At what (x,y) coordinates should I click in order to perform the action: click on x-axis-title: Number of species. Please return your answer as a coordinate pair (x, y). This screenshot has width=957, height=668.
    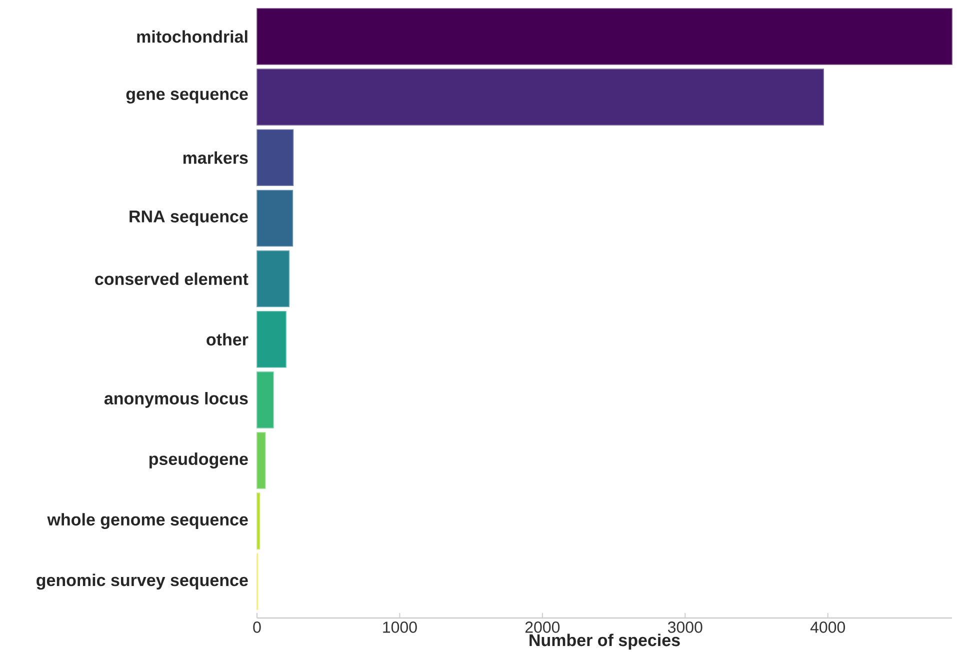
    Looking at the image, I should click on (605, 642).